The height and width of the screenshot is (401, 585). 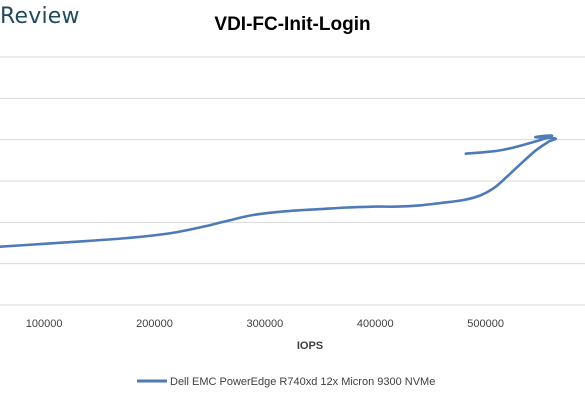 I want to click on brand-logo: Review, so click(x=40, y=16).